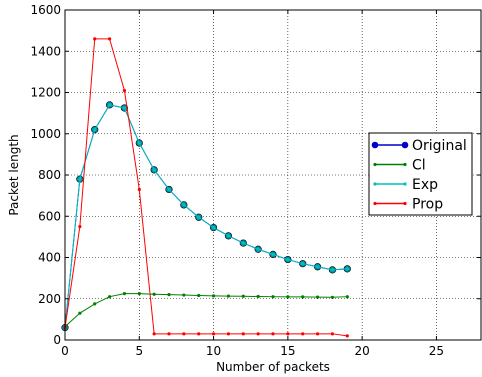 The image size is (482, 377). I want to click on x-tick-label: 15, so click(287, 351).